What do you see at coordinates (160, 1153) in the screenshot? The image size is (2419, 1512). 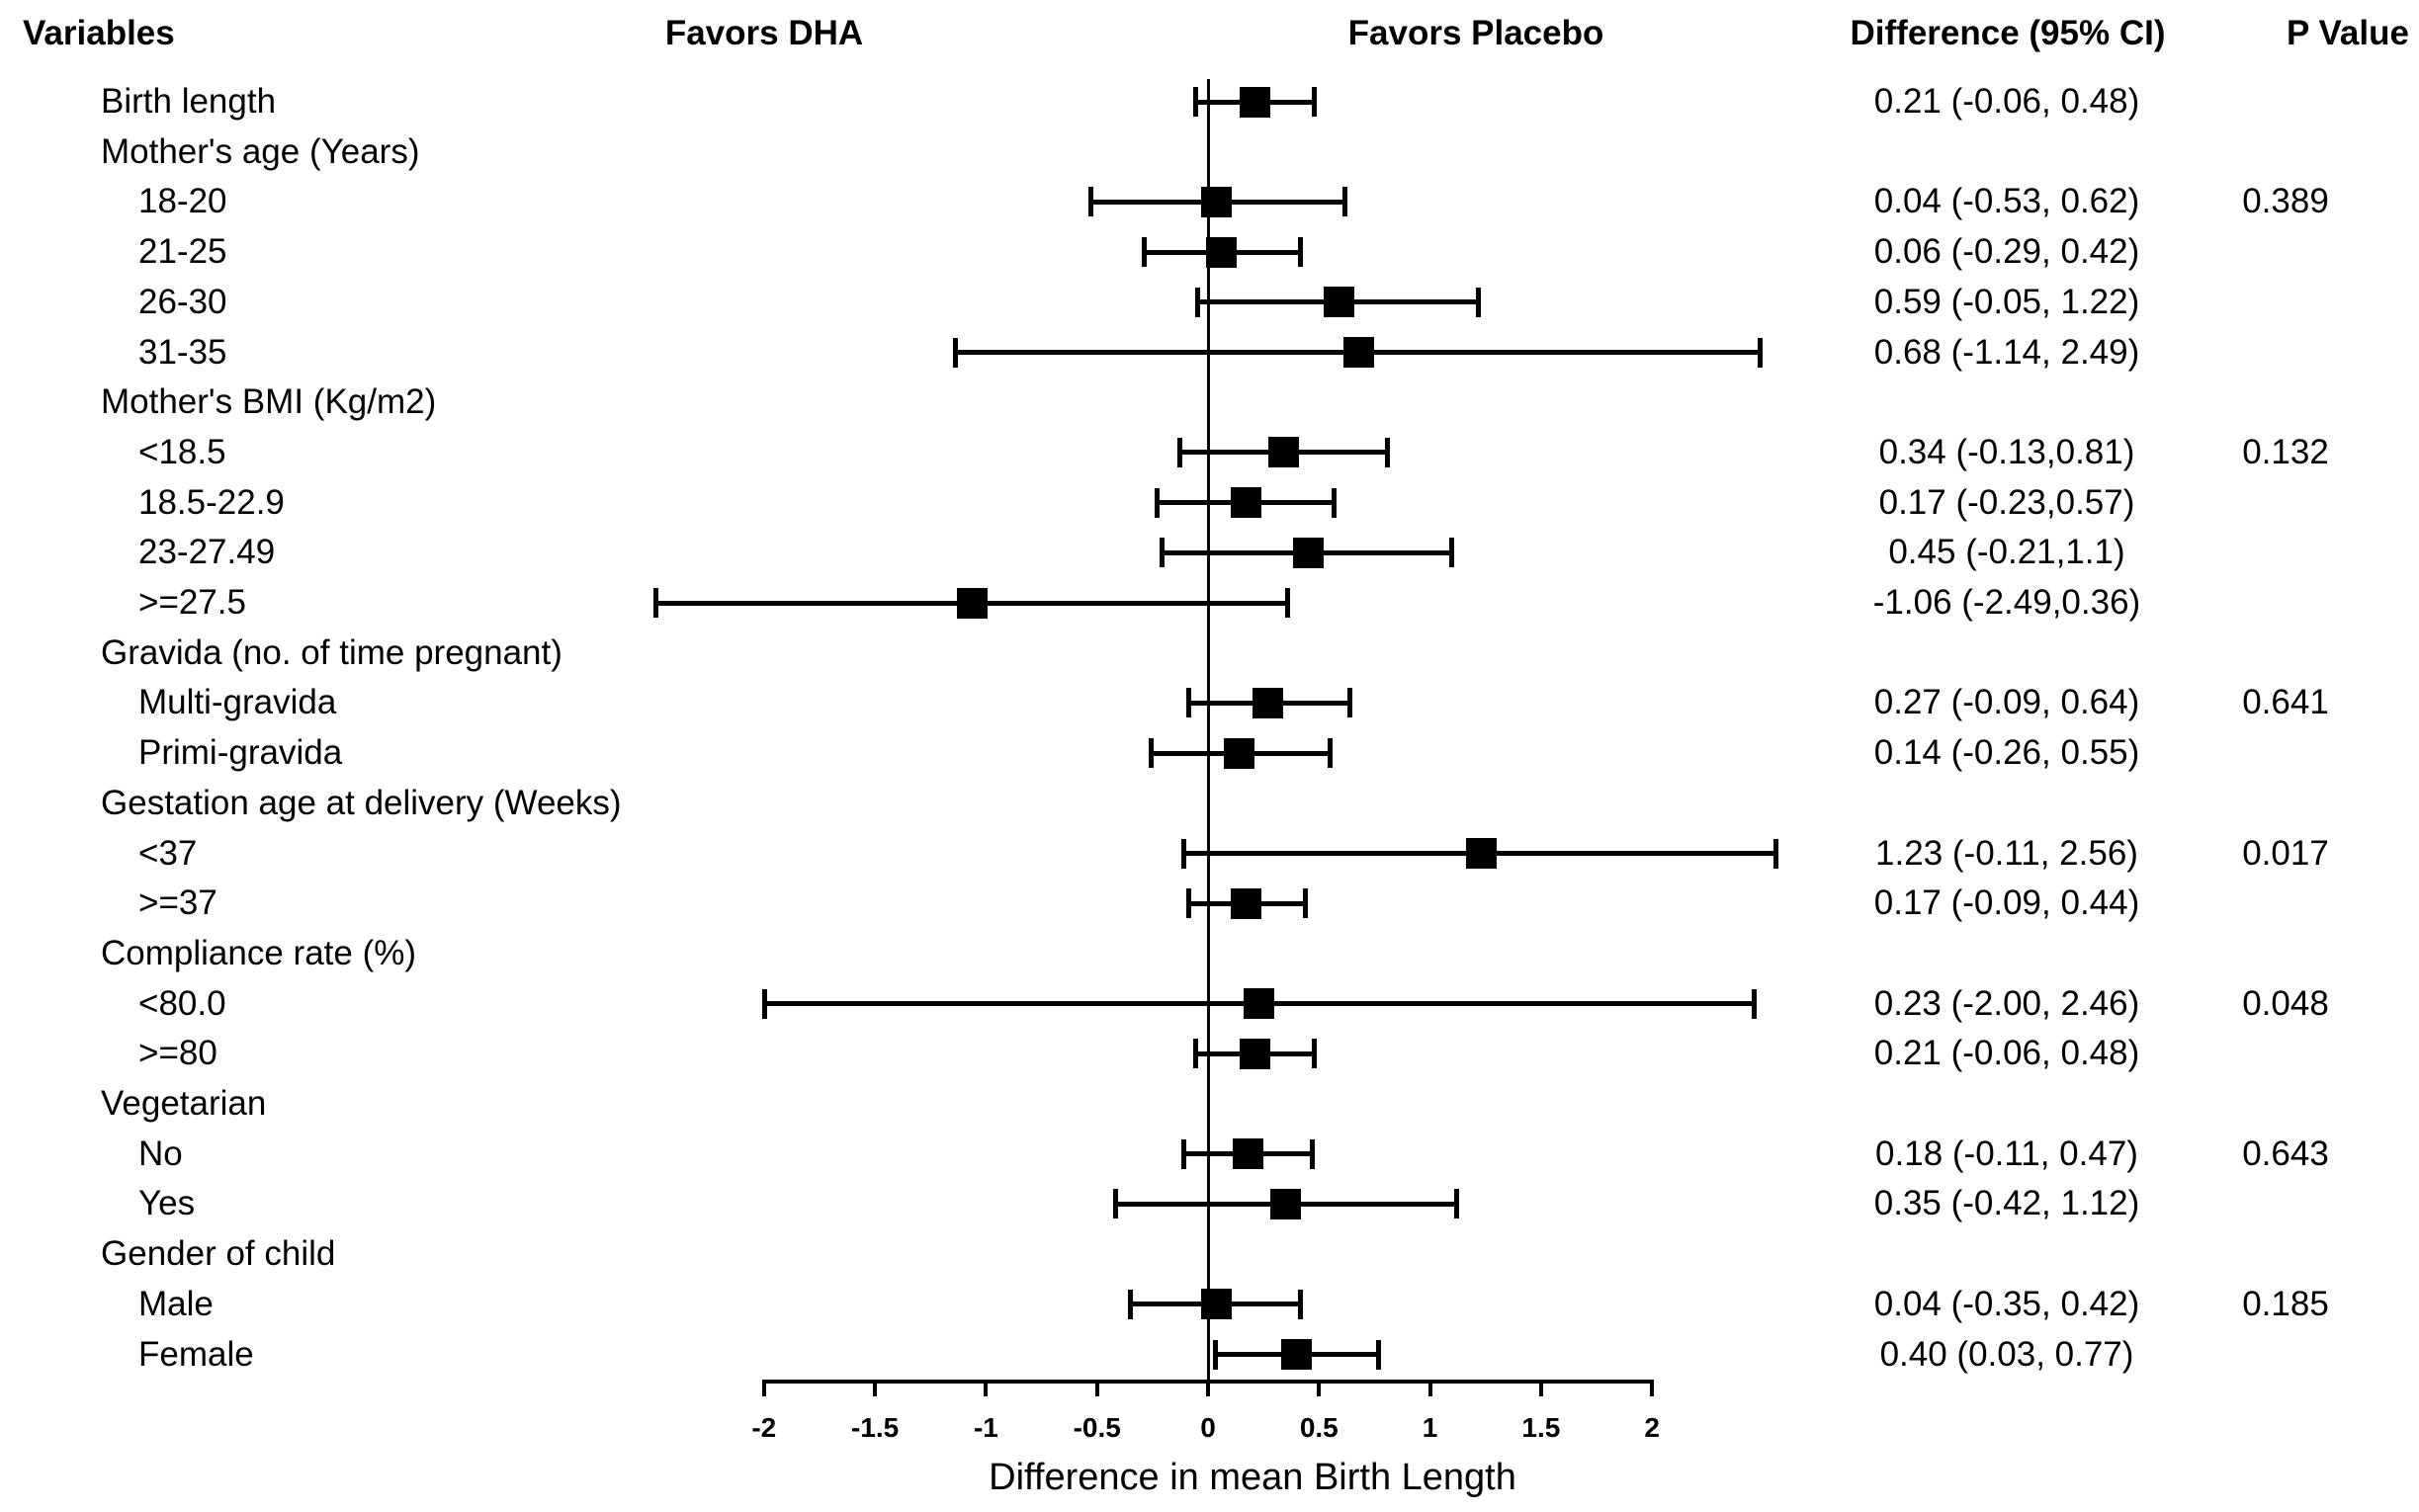 I see `variable-row-label: No` at bounding box center [160, 1153].